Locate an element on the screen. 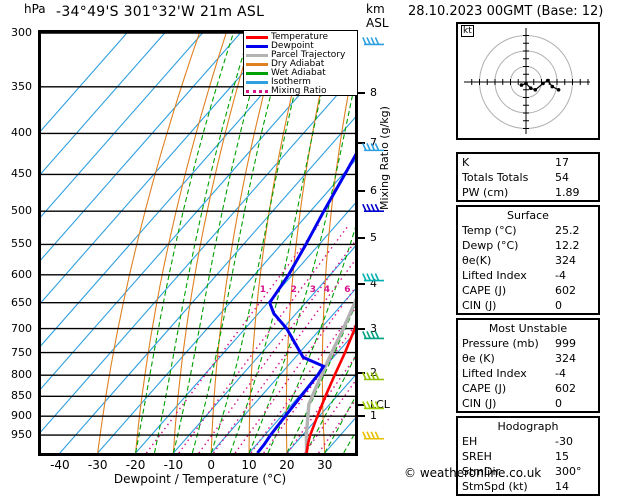 The width and height of the screenshot is (629, 496). temperature-tick-label: -30 is located at coordinates (97, 465).